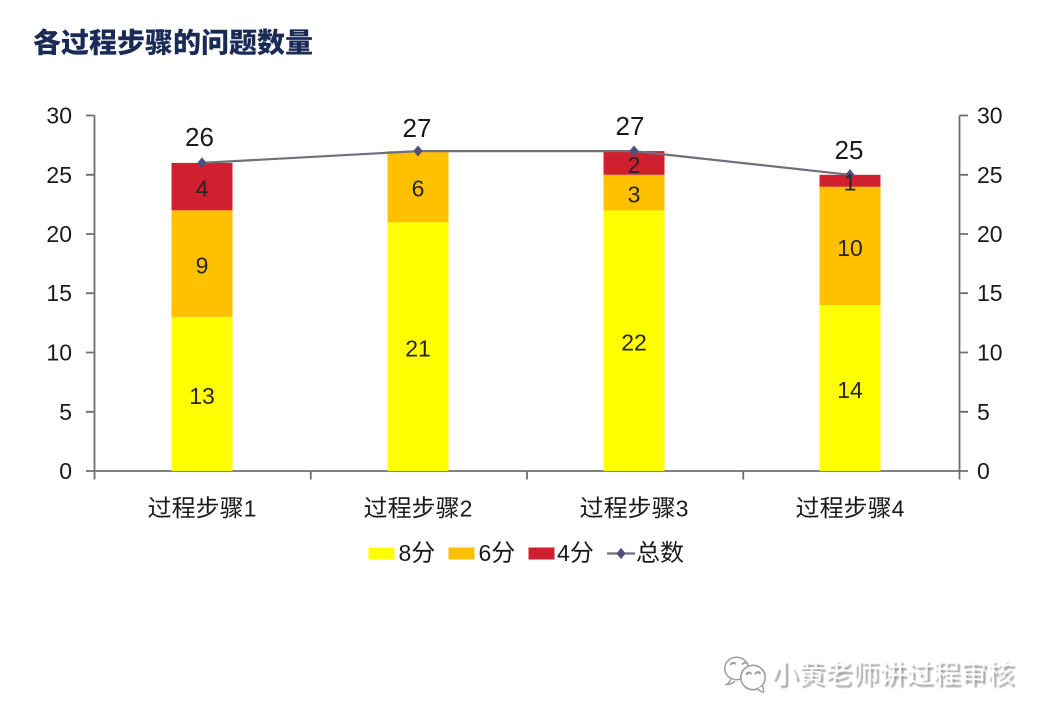 Image resolution: width=1040 pixels, height=720 pixels. Describe the element at coordinates (202, 396) in the screenshot. I see `svg-text: 13` at that location.